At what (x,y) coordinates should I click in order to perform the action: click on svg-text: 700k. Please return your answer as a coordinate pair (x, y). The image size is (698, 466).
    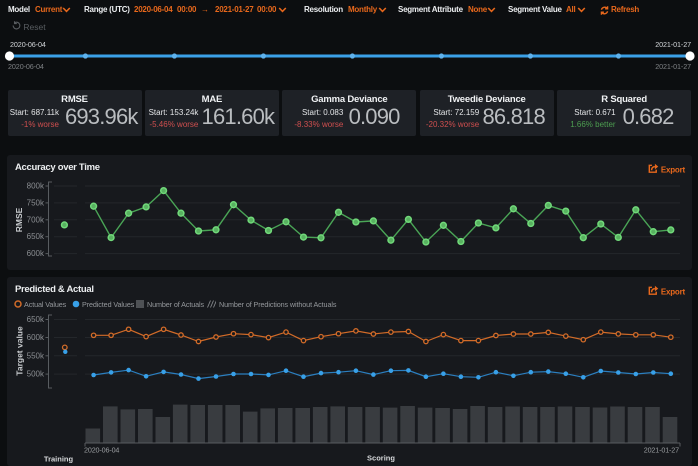
    Looking at the image, I should click on (36, 219).